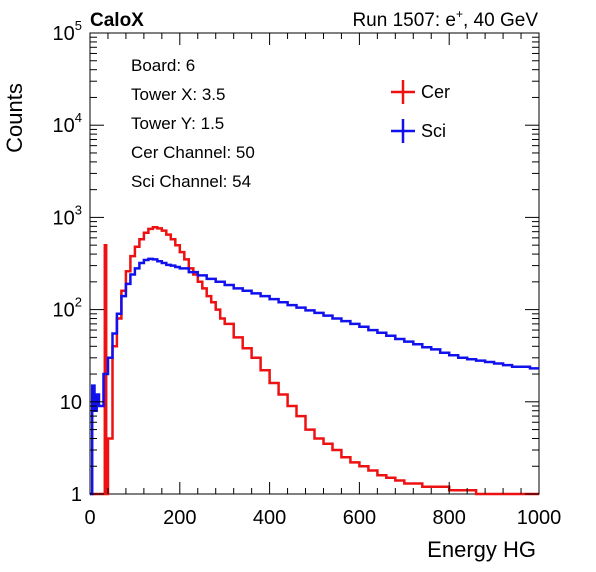 The width and height of the screenshot is (596, 572). What do you see at coordinates (435, 92) in the screenshot?
I see `legend-label: Cer` at bounding box center [435, 92].